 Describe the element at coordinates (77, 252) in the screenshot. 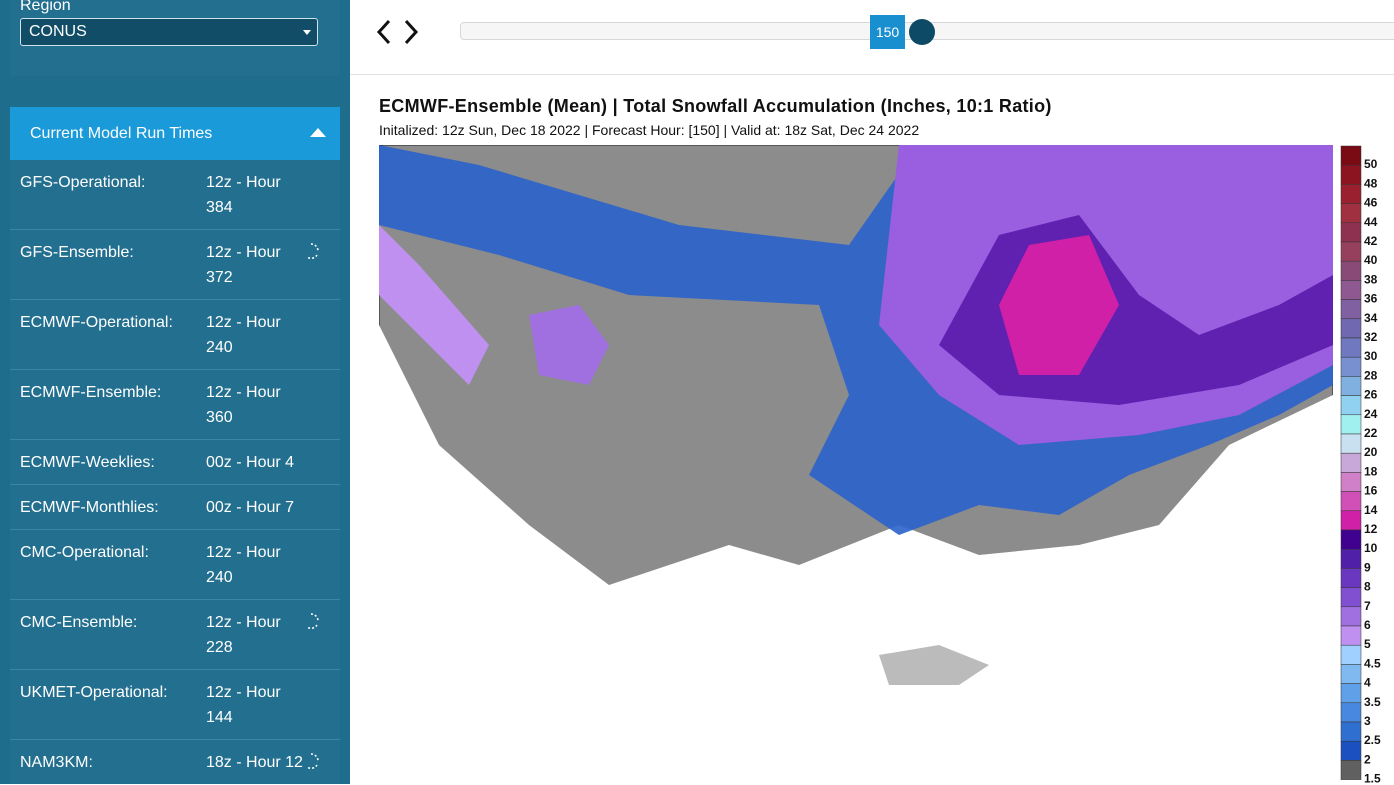

I see `model-name: GFS-Ensemble:` at that location.